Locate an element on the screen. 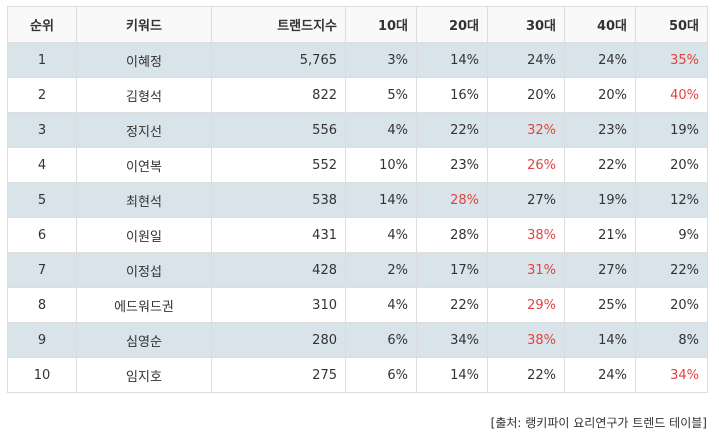  cell-age-50: 22% is located at coordinates (671, 270).